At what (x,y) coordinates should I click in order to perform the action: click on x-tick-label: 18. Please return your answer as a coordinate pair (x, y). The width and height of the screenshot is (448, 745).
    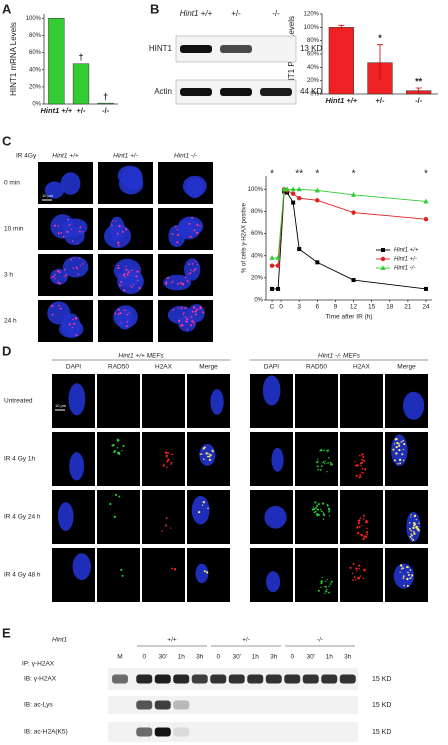
    Looking at the image, I should click on (390, 307).